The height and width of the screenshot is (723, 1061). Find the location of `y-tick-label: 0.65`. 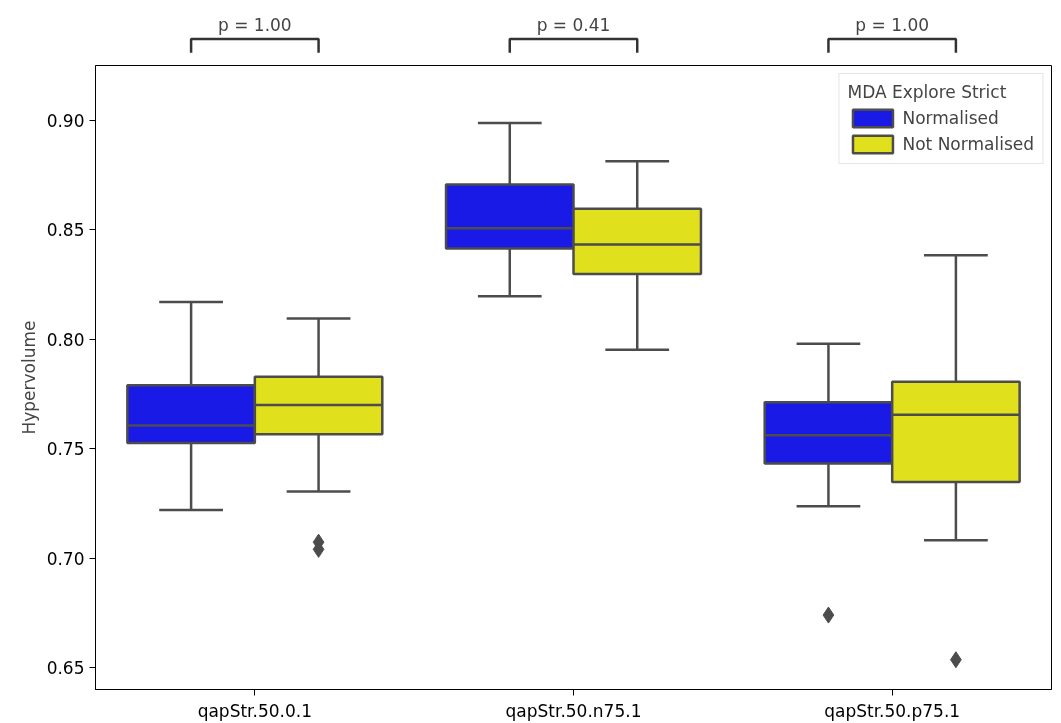

y-tick-label: 0.65 is located at coordinates (65, 668).